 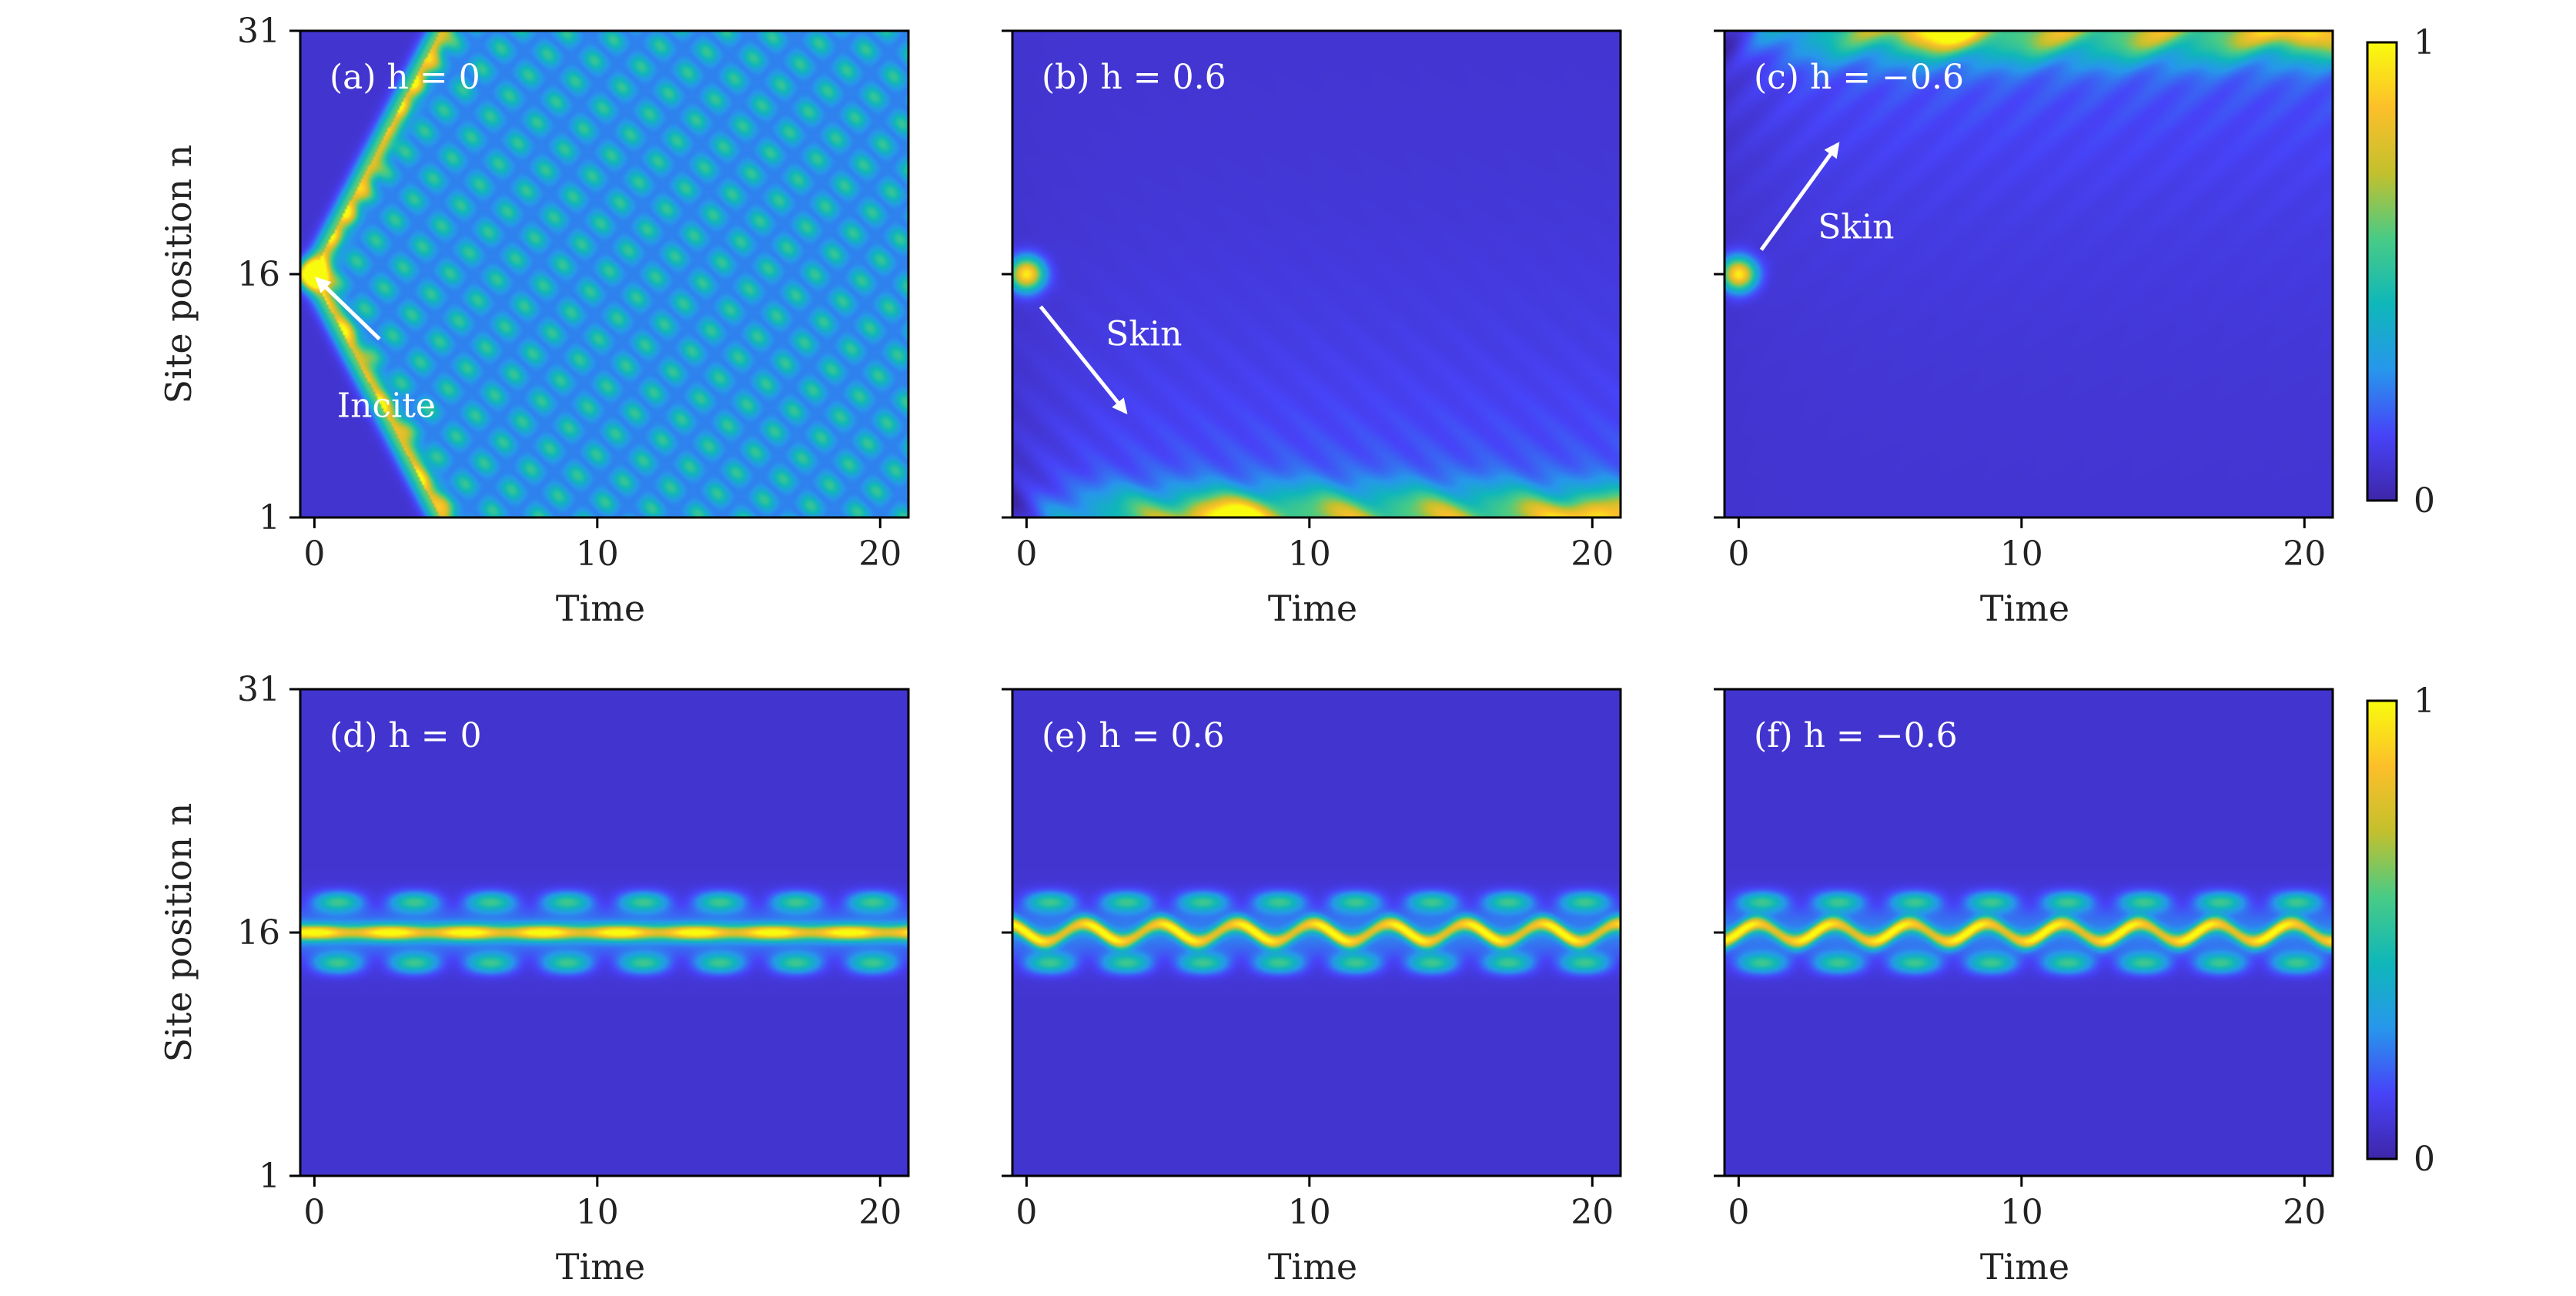 What do you see at coordinates (1134, 77) in the screenshot?
I see `panel-label: (b) h = 0.6` at bounding box center [1134, 77].